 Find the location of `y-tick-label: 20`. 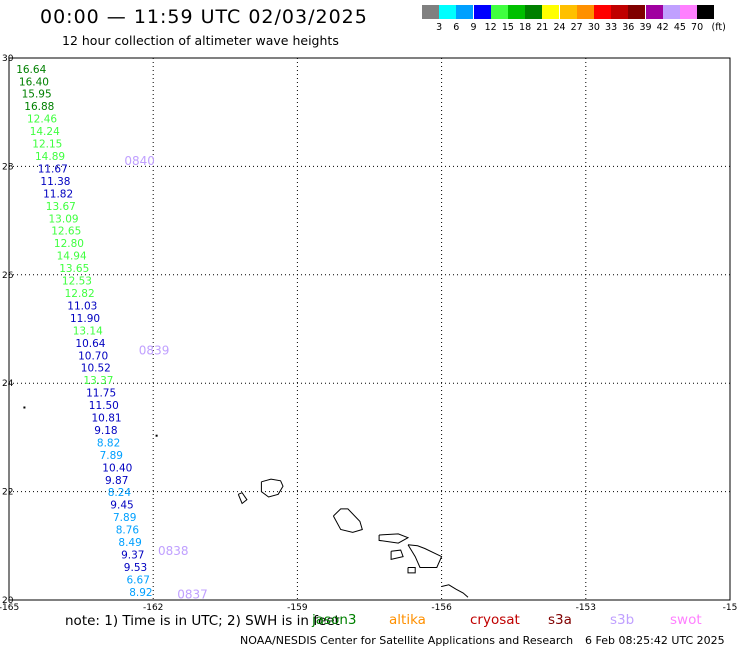

y-tick-label: 20 is located at coordinates (8, 601).